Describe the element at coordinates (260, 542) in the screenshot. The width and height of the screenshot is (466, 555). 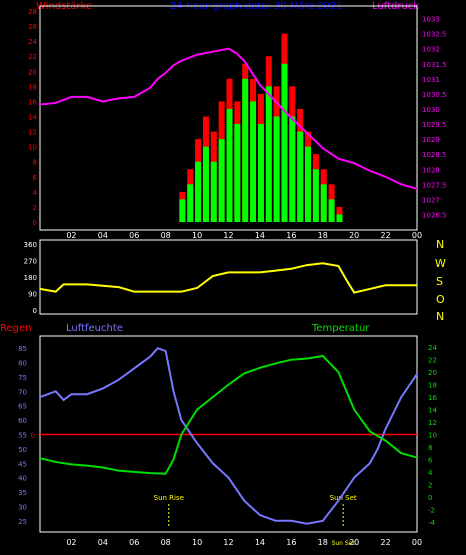
I see `time-axis-tick: 14` at that location.